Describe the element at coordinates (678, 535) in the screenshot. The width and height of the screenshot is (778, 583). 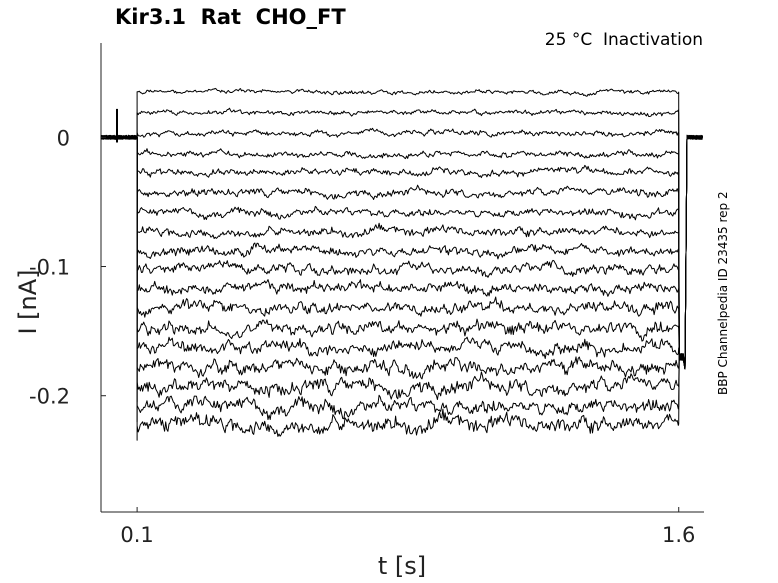
I see `x-tick-label: 1.6` at that location.